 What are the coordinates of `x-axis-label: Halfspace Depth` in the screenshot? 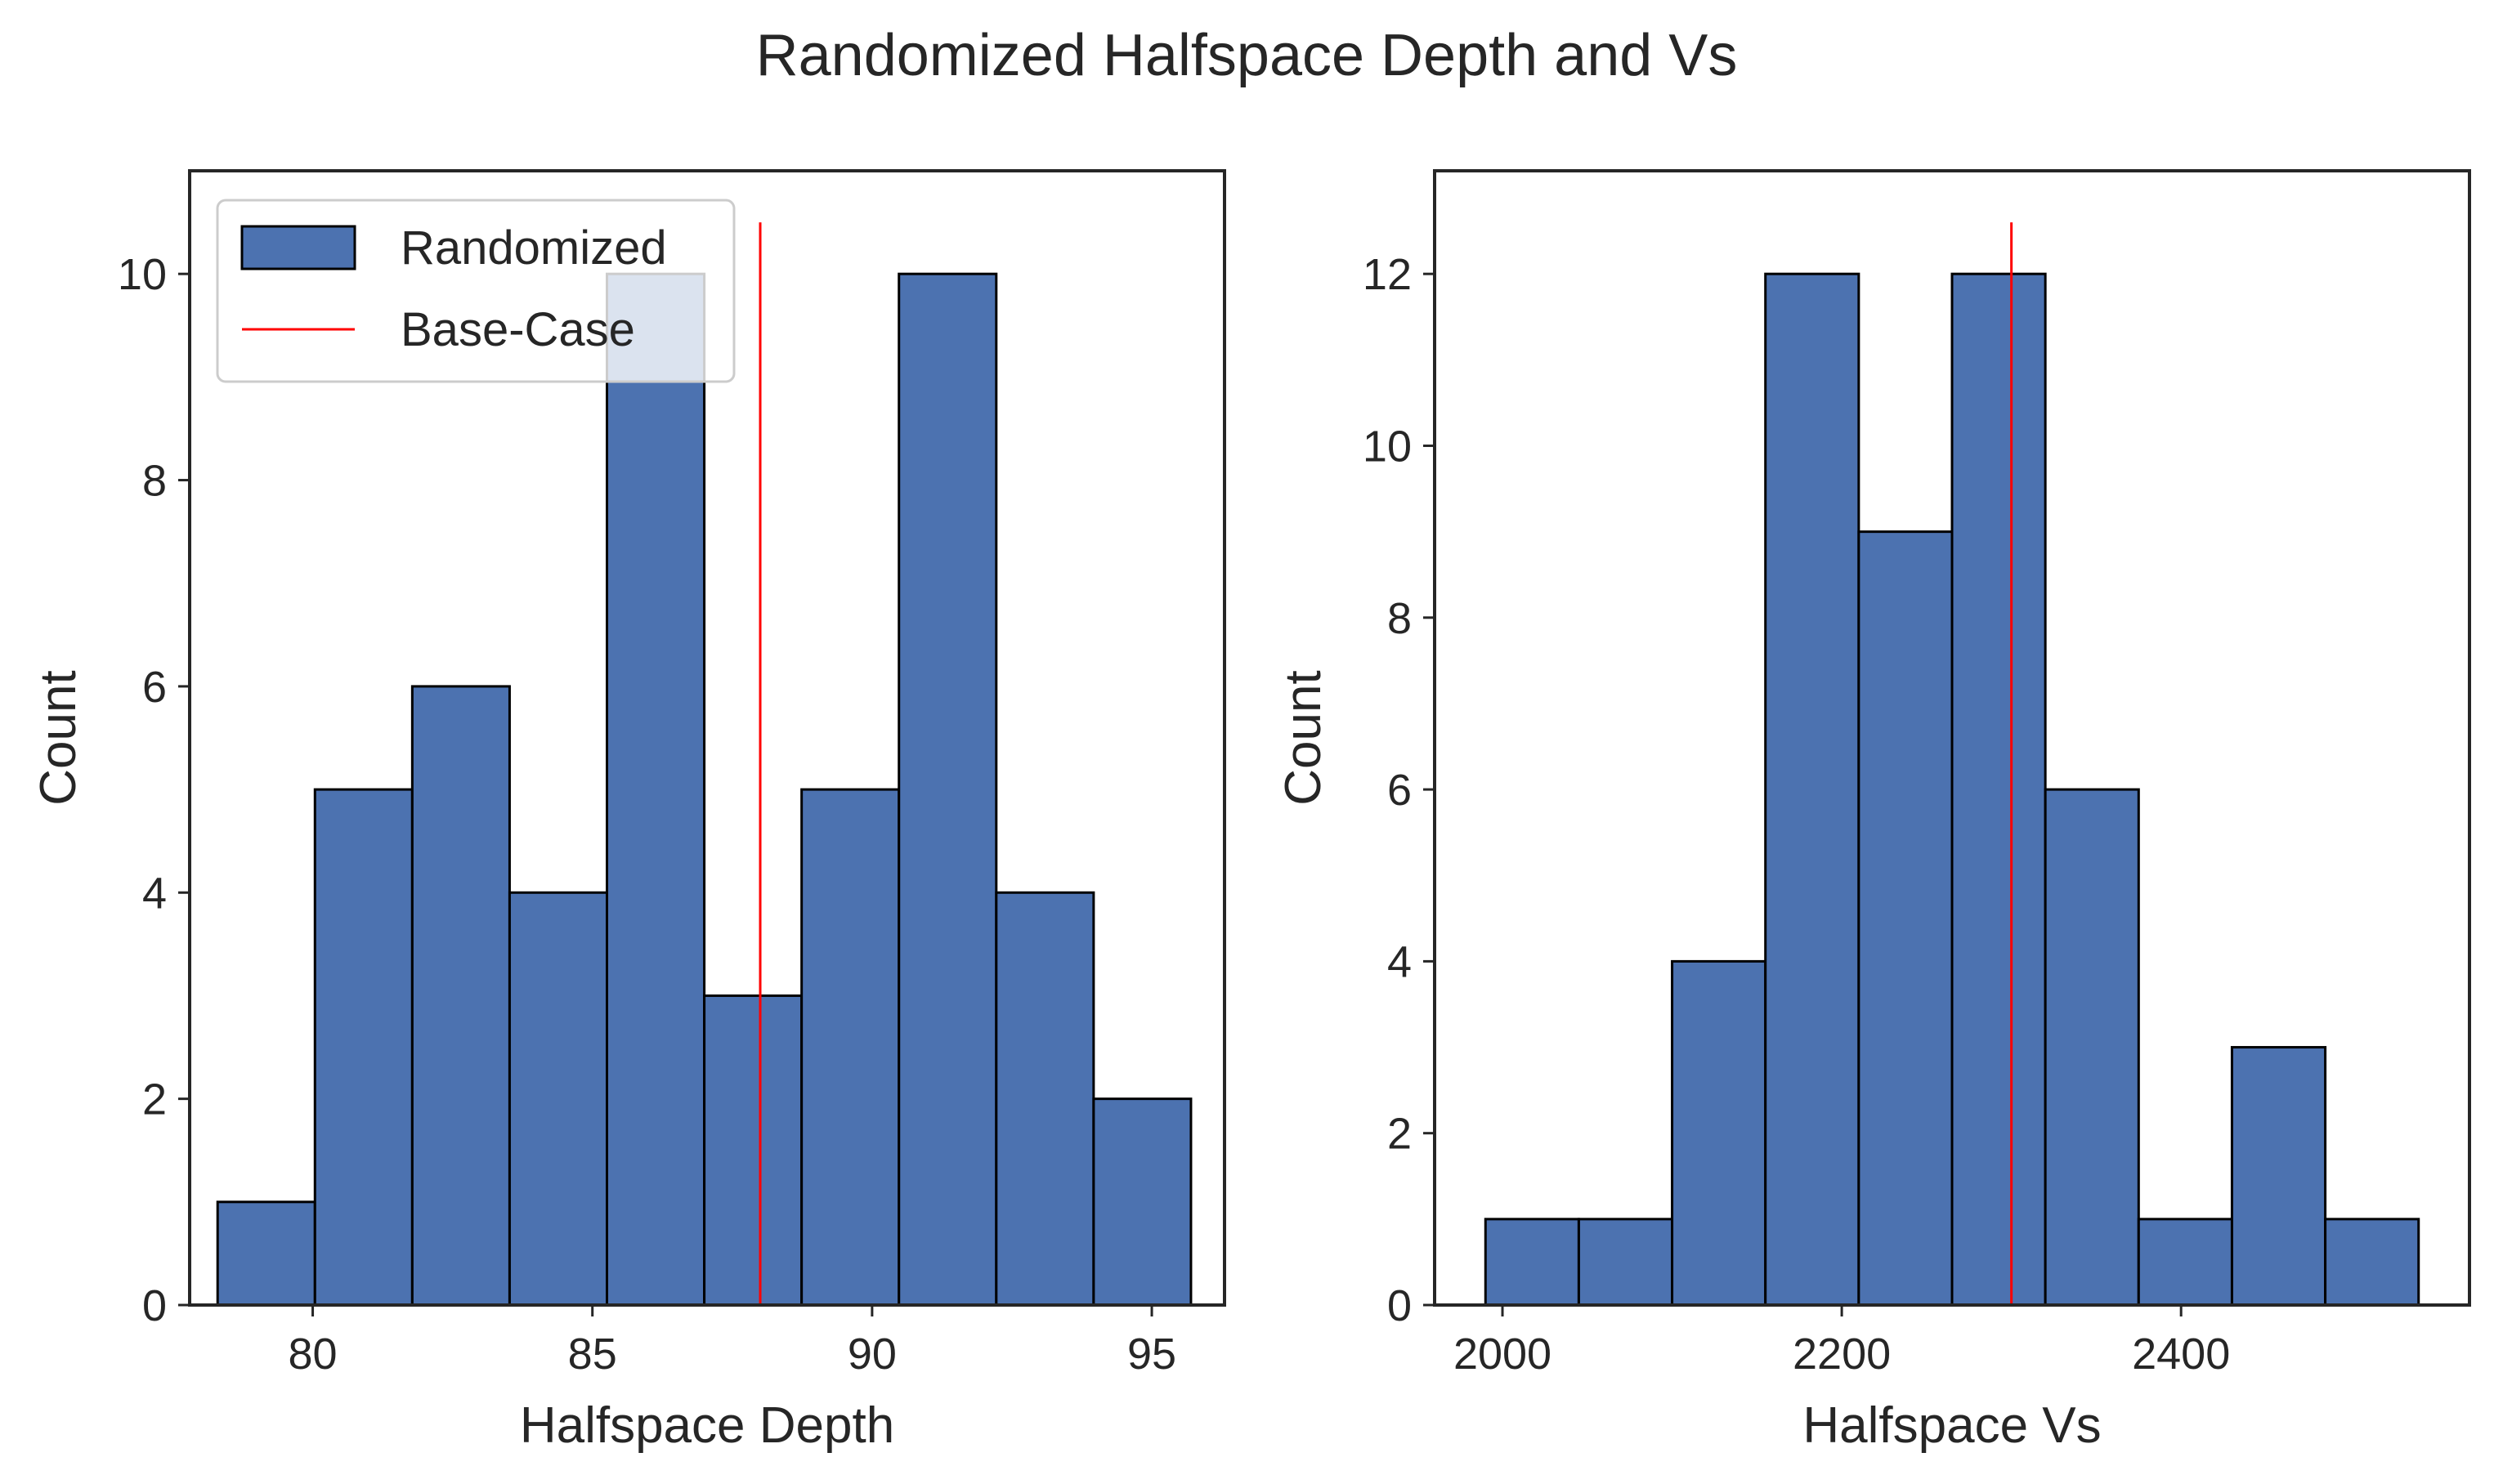 It's located at (707, 1425).